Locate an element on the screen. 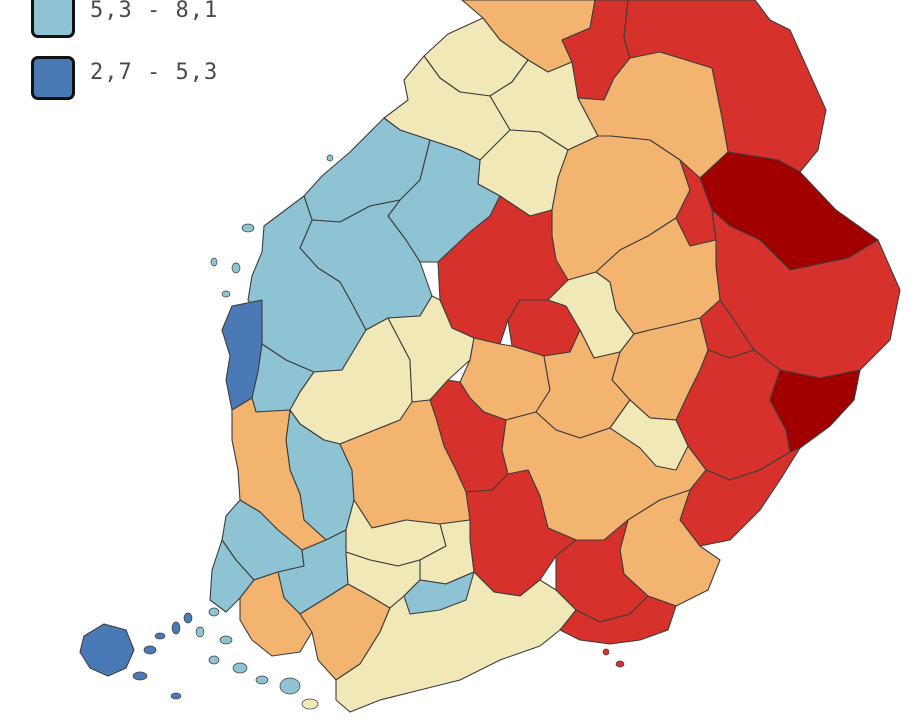 This screenshot has height=726, width=918. legend-label: 5,3 - 8,1 is located at coordinates (154, 11).